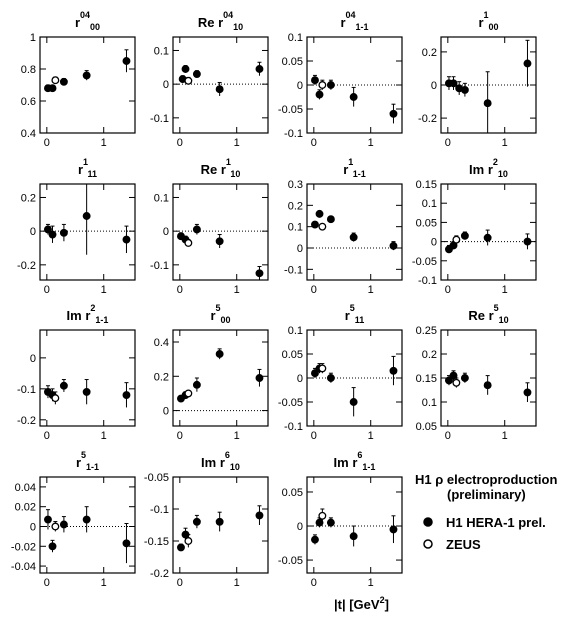 The height and width of the screenshot is (623, 574). Describe the element at coordinates (23, 567) in the screenshot. I see `y-tick-label: -0.04` at that location.